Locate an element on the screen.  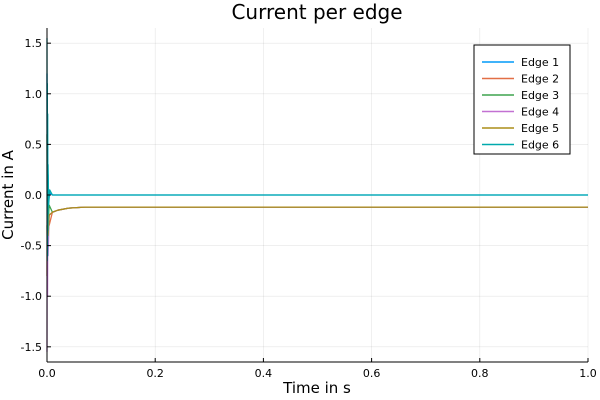
y-ticks: -1.5 -1.0 -0.5 0.0 0.5 1.0 1.5 is located at coordinates (36, 195).